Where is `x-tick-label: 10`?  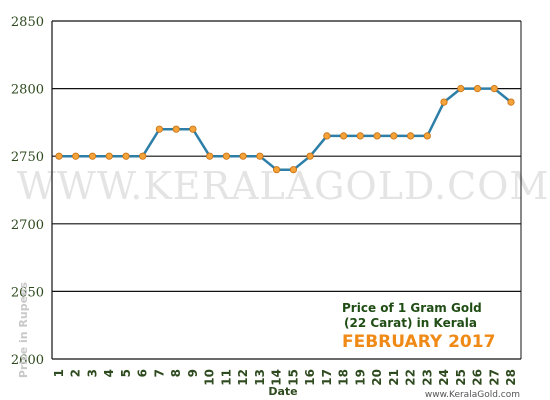
x-tick-label: 10 is located at coordinates (210, 377).